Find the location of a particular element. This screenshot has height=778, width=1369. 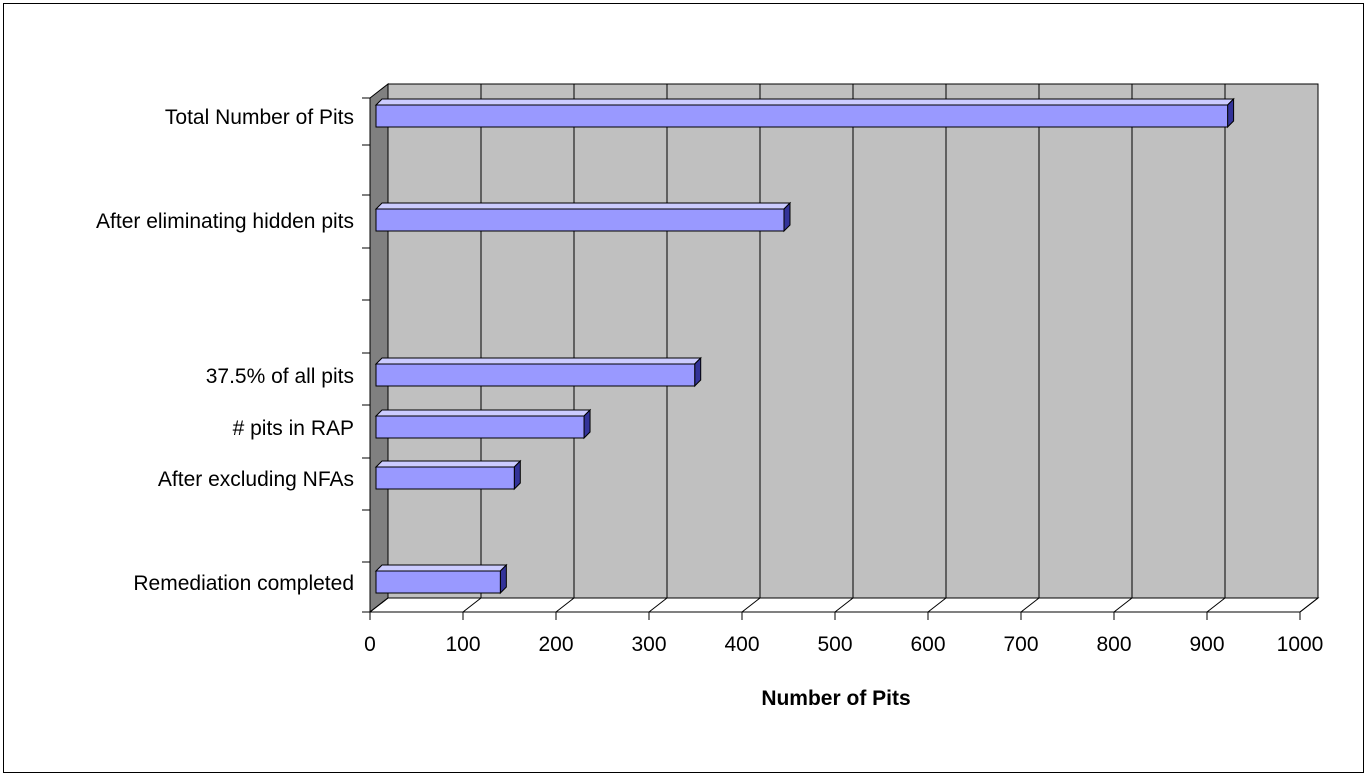

x-tick-label: 700 is located at coordinates (1020, 644).